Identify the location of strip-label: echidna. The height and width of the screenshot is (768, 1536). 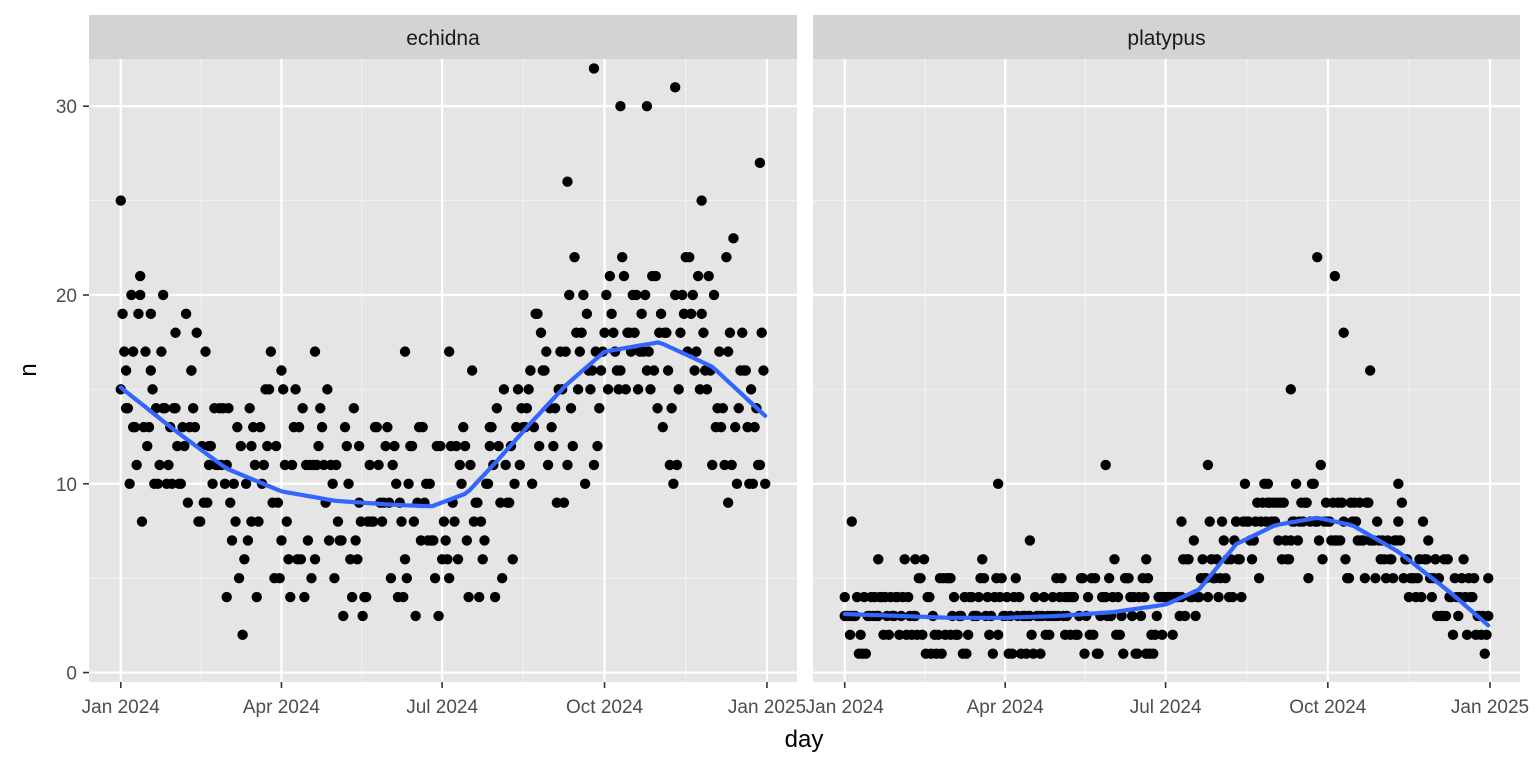
(443, 38).